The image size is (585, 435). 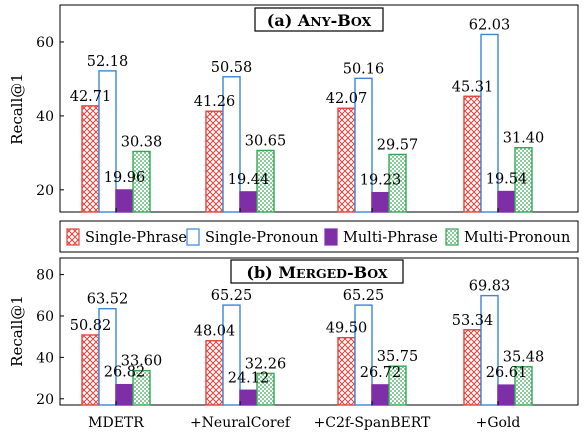 What do you see at coordinates (350, 272) in the screenshot?
I see `title-dash: -` at bounding box center [350, 272].